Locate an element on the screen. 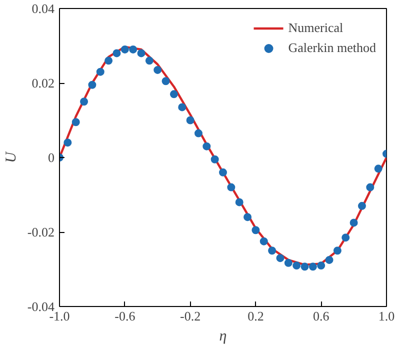 This screenshot has width=400, height=347. x-tick-label: -0.6 is located at coordinates (125, 316).